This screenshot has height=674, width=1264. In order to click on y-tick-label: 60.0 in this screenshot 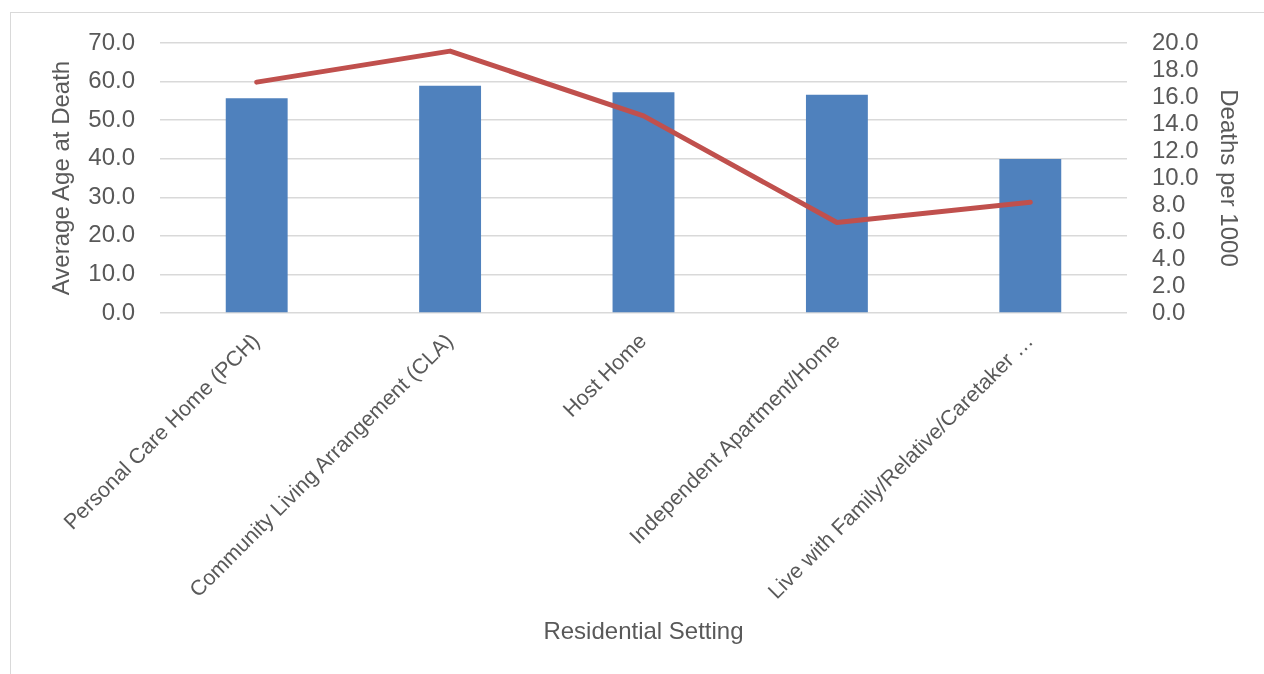, I will do `click(111, 80)`.